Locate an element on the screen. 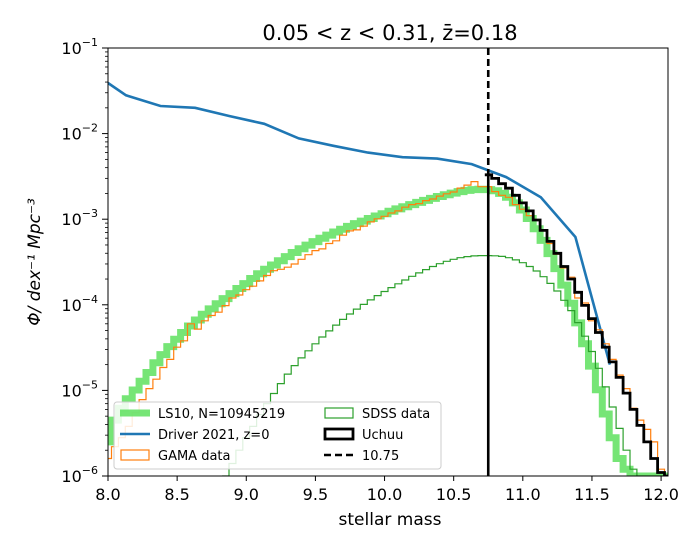 The height and width of the screenshot is (550, 700). y-axis-label: Φ/ dex⁻¹ Mpc⁻³ is located at coordinates (35, 262).